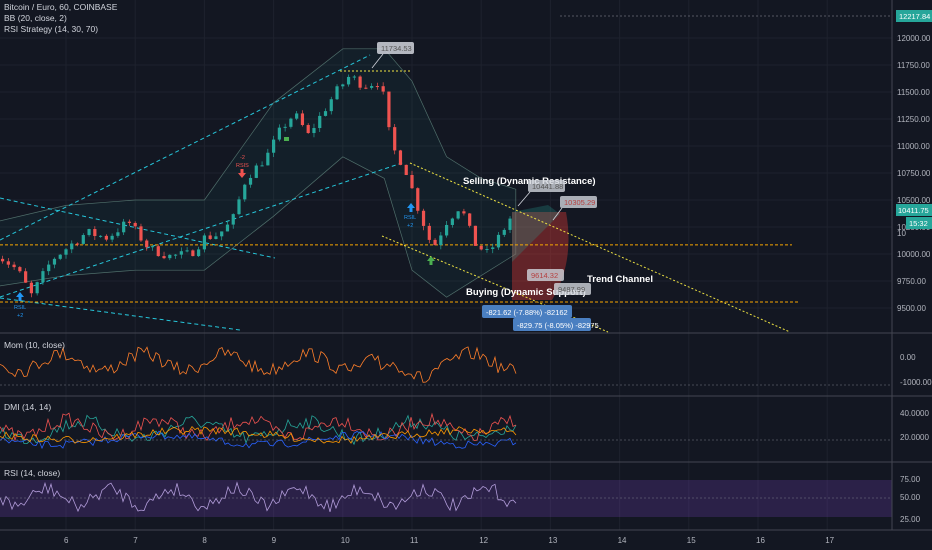 The image size is (932, 550). What do you see at coordinates (526, 292) in the screenshot?
I see `annotation-buying: Buying (Dynamic Support)` at bounding box center [526, 292].